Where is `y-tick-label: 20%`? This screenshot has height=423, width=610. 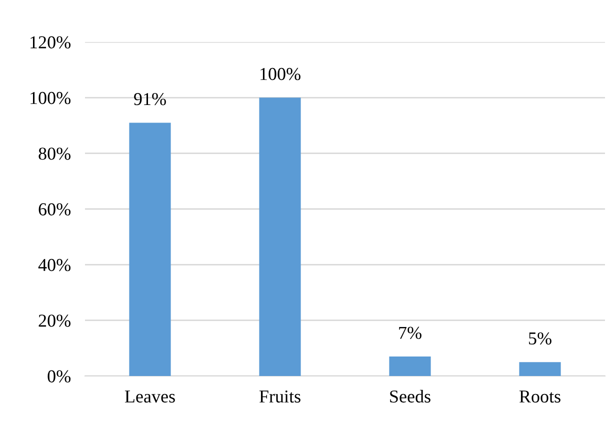 y-tick-label: 20% is located at coordinates (54, 320).